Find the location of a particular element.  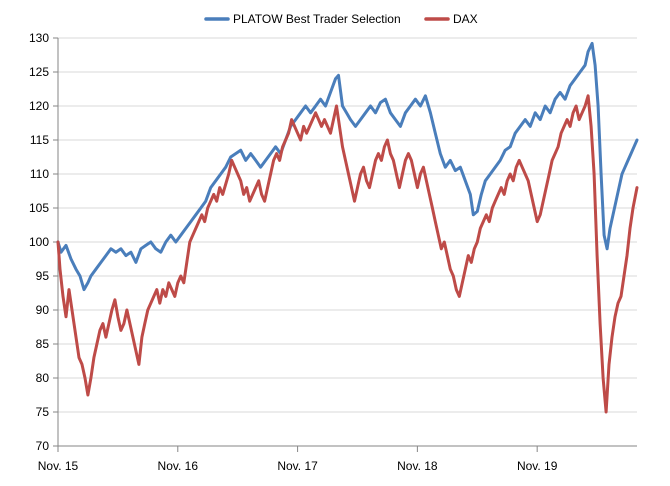

y-tick-label: 85 is located at coordinates (43, 344).